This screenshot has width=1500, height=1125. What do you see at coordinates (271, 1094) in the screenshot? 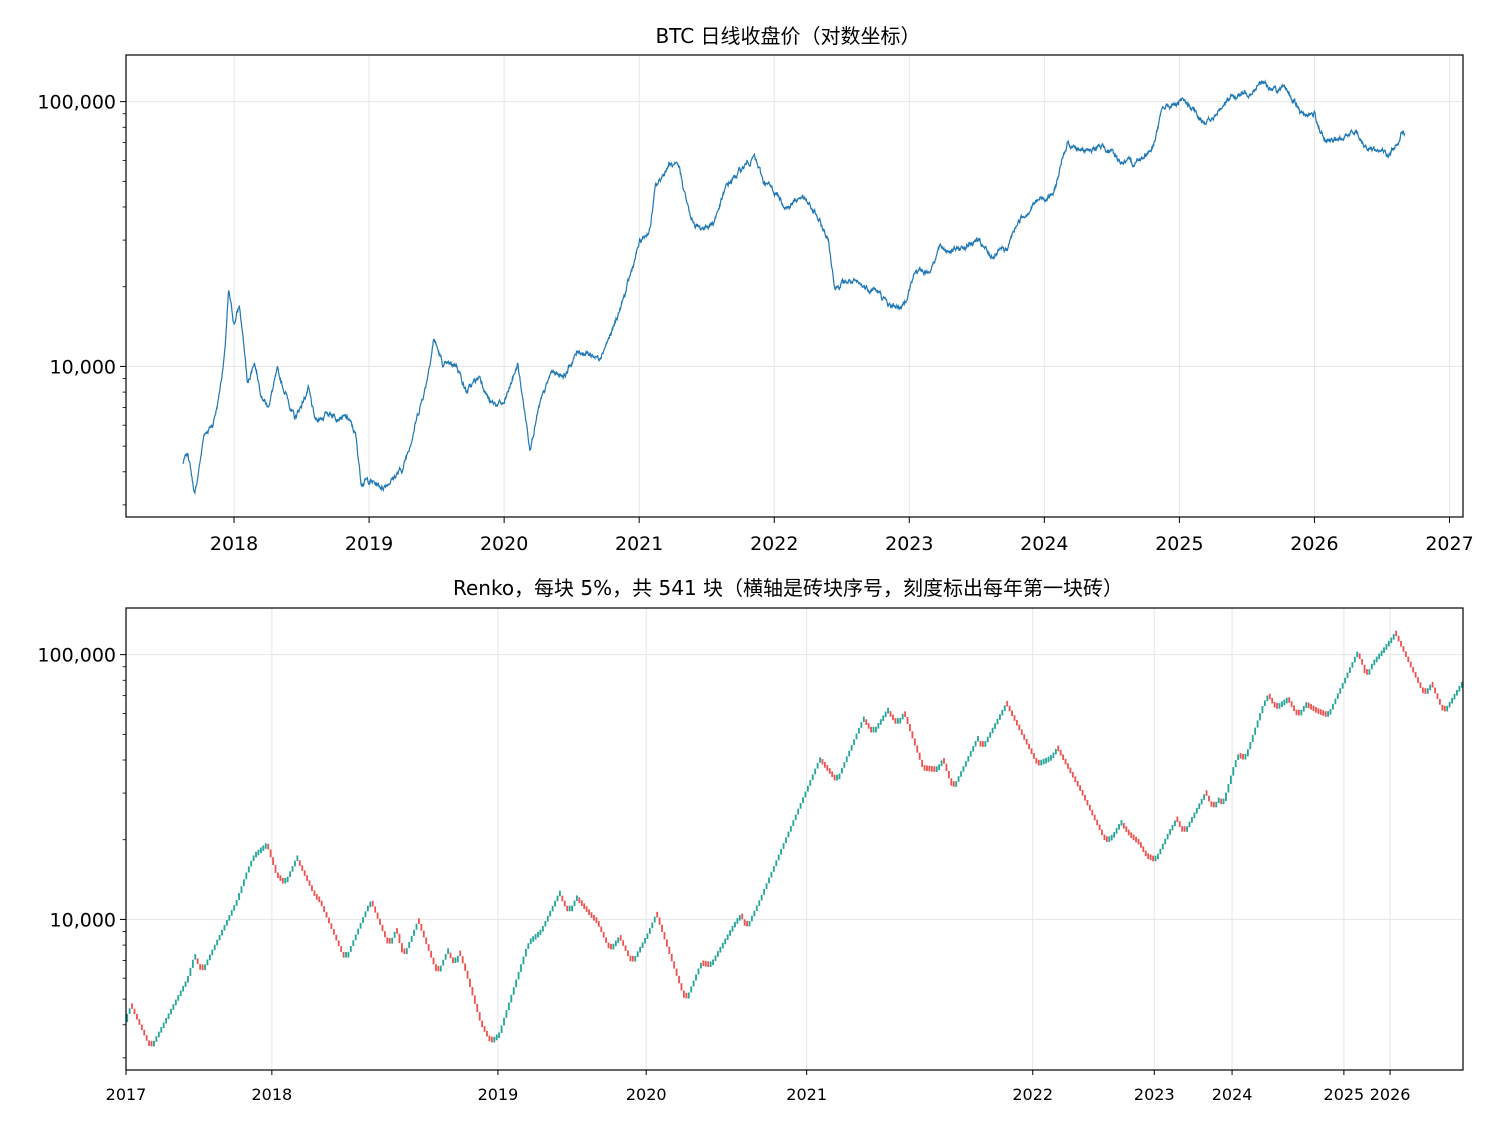
I see `bottom-x-tick-label: 2018` at bounding box center [271, 1094].